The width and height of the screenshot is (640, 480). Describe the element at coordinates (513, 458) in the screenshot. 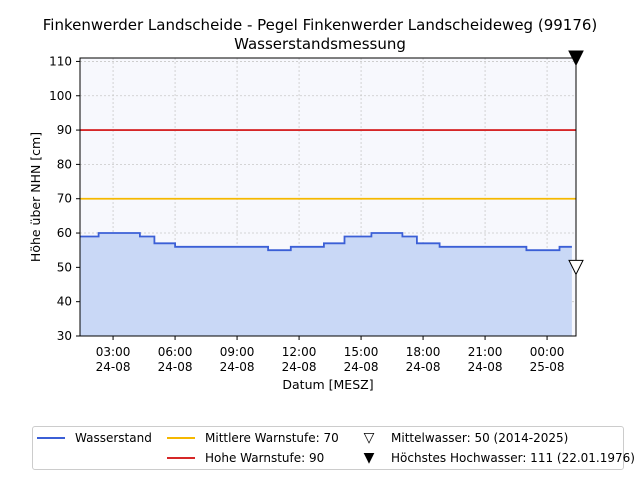

I see `legend-label: Höchstes Hochwasser: 111 (22.01.1976)` at that location.